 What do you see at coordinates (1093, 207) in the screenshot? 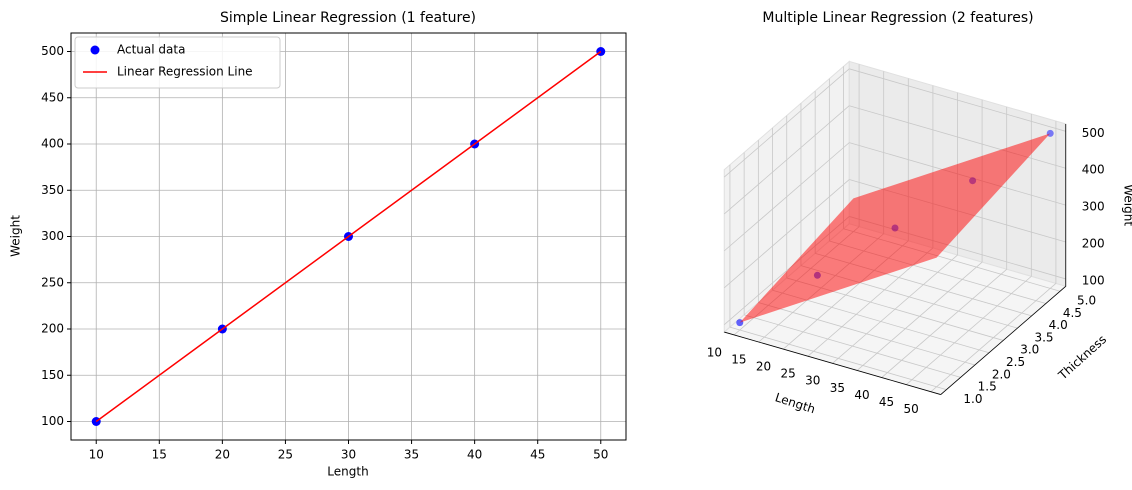
I see `z-tick-label: 300` at bounding box center [1093, 207].